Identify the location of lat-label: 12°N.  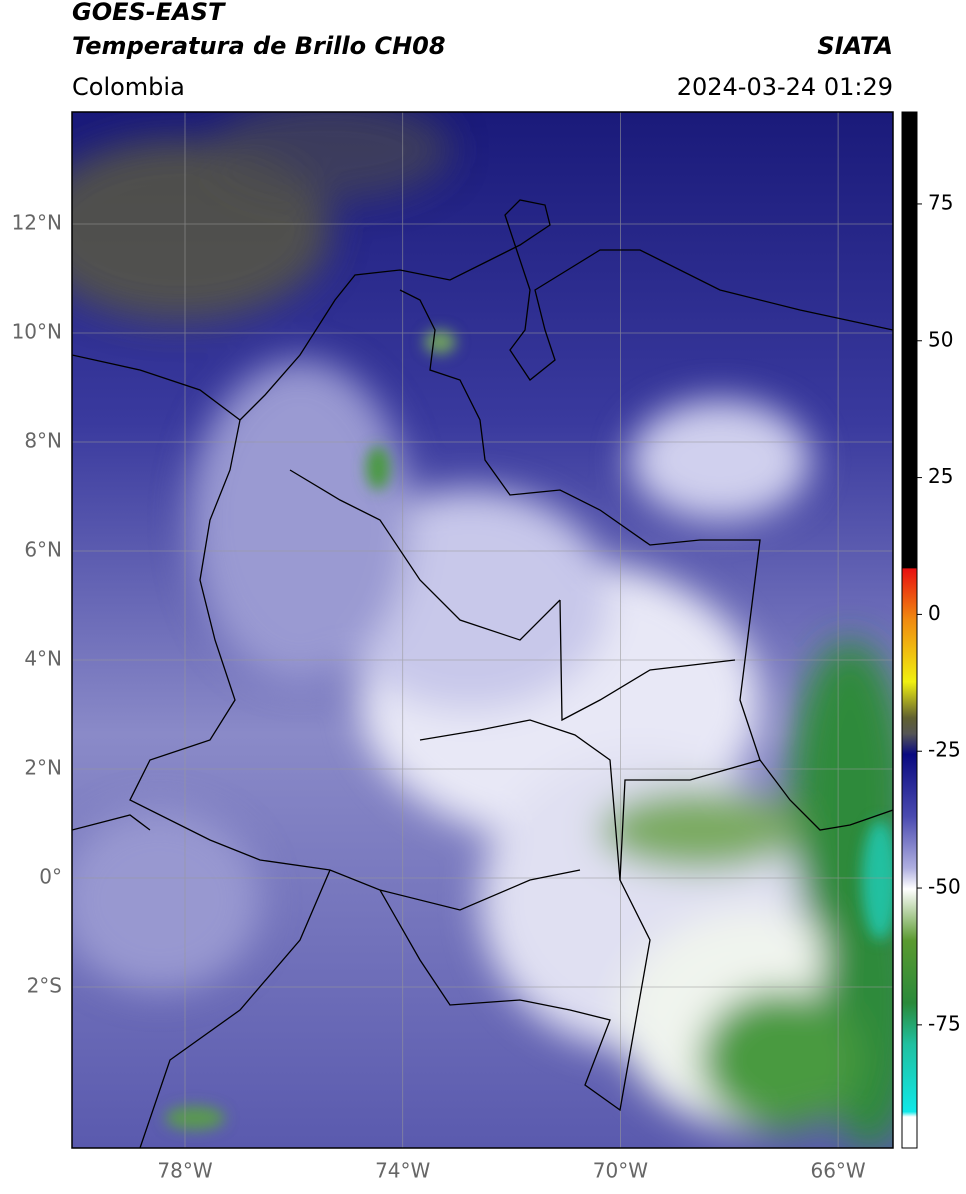
(37, 223).